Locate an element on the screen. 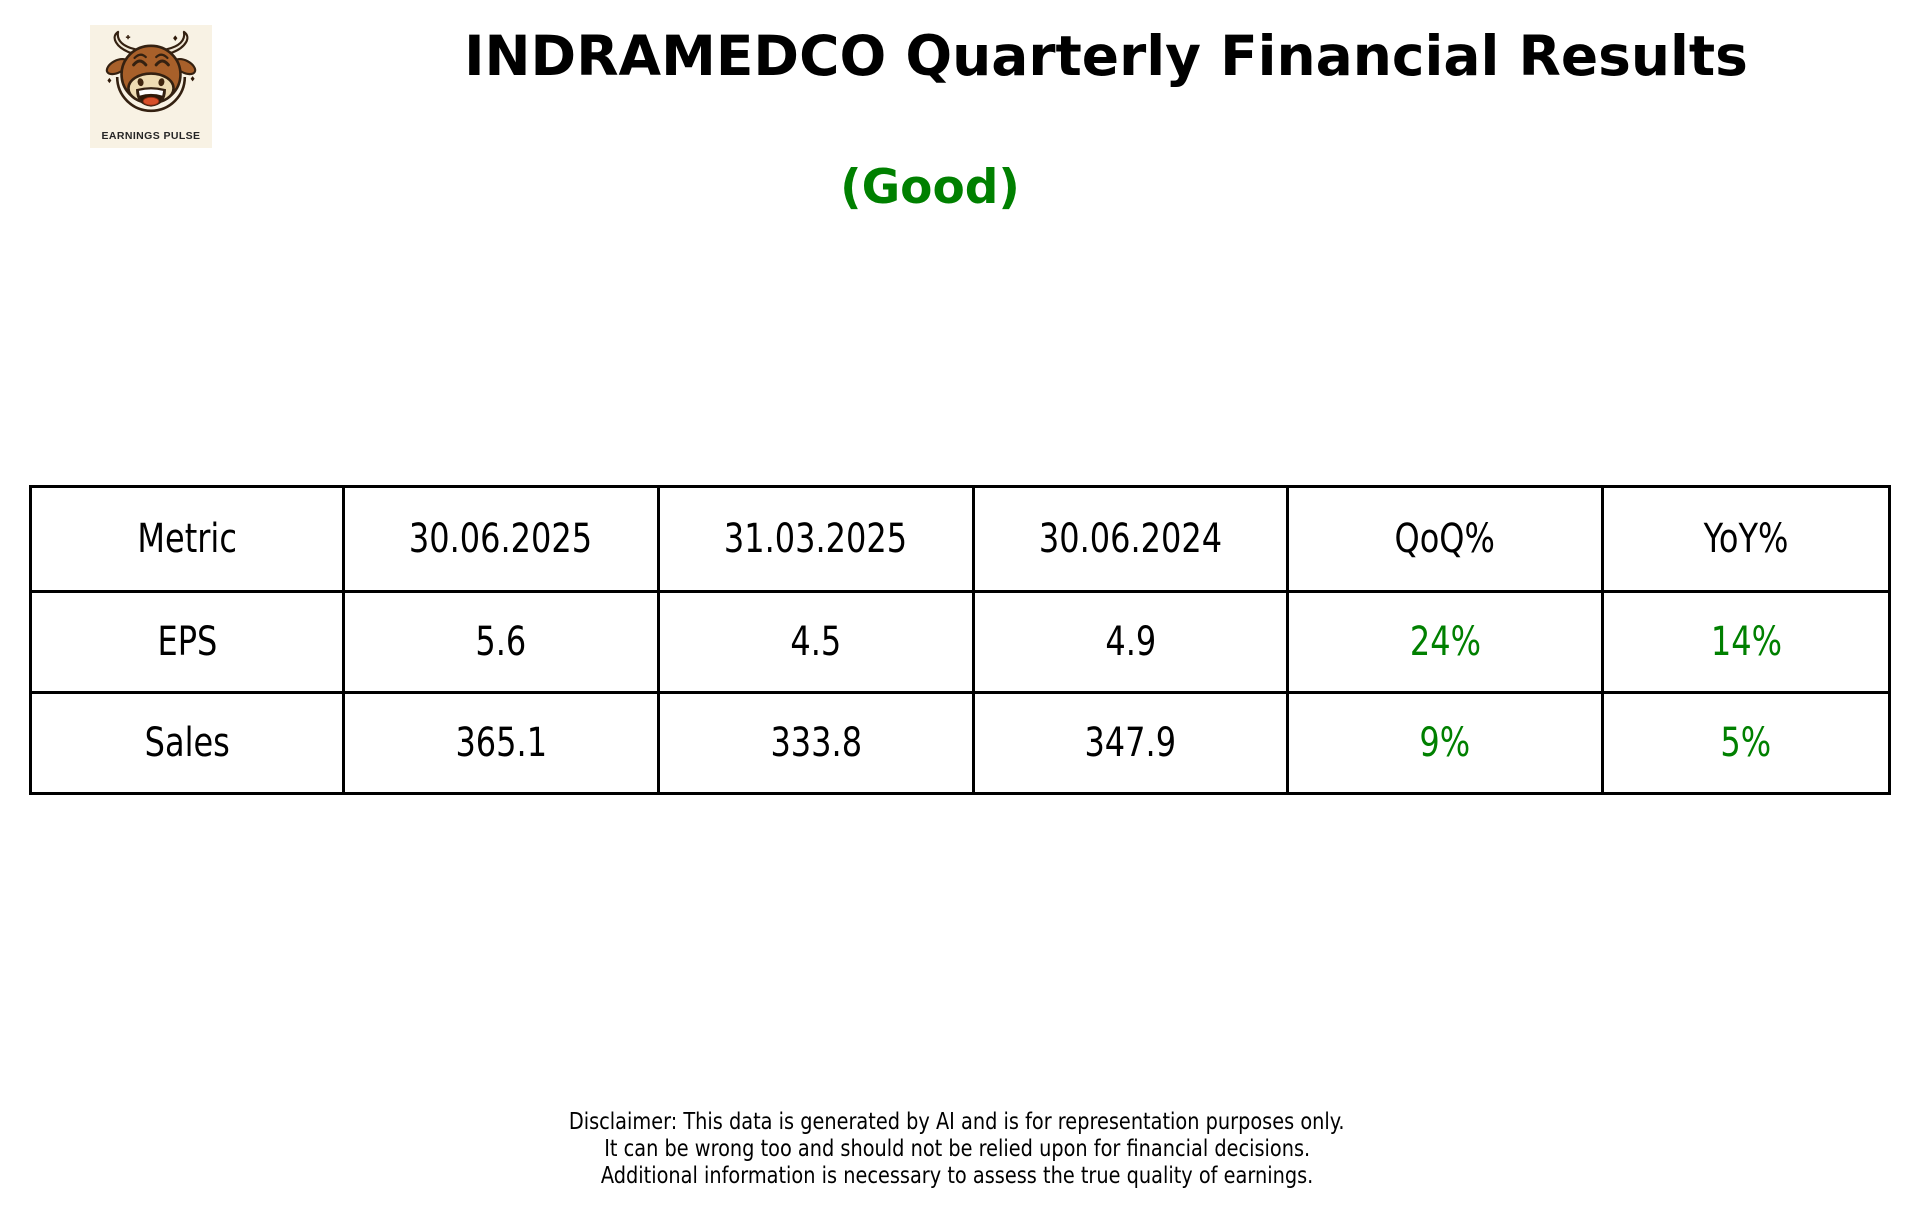 Image resolution: width=1919 pixels, height=1220 pixels. header-label: YoY% is located at coordinates (1746, 539).